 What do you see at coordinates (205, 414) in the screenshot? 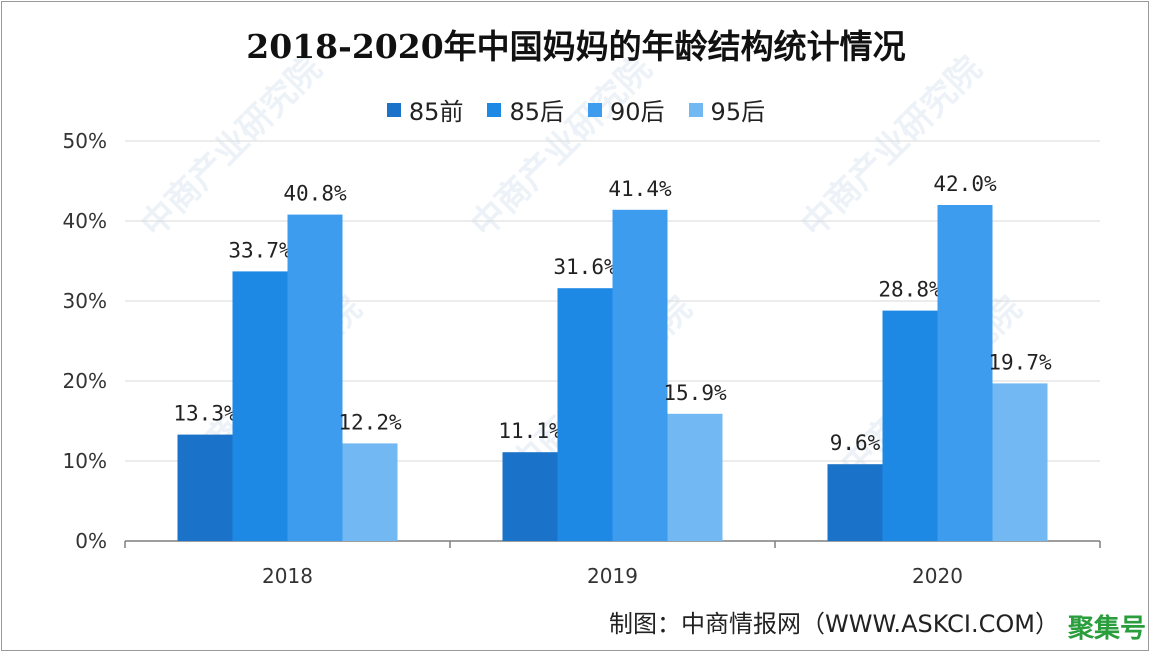
I see `data-label: 13.3%` at bounding box center [205, 414].